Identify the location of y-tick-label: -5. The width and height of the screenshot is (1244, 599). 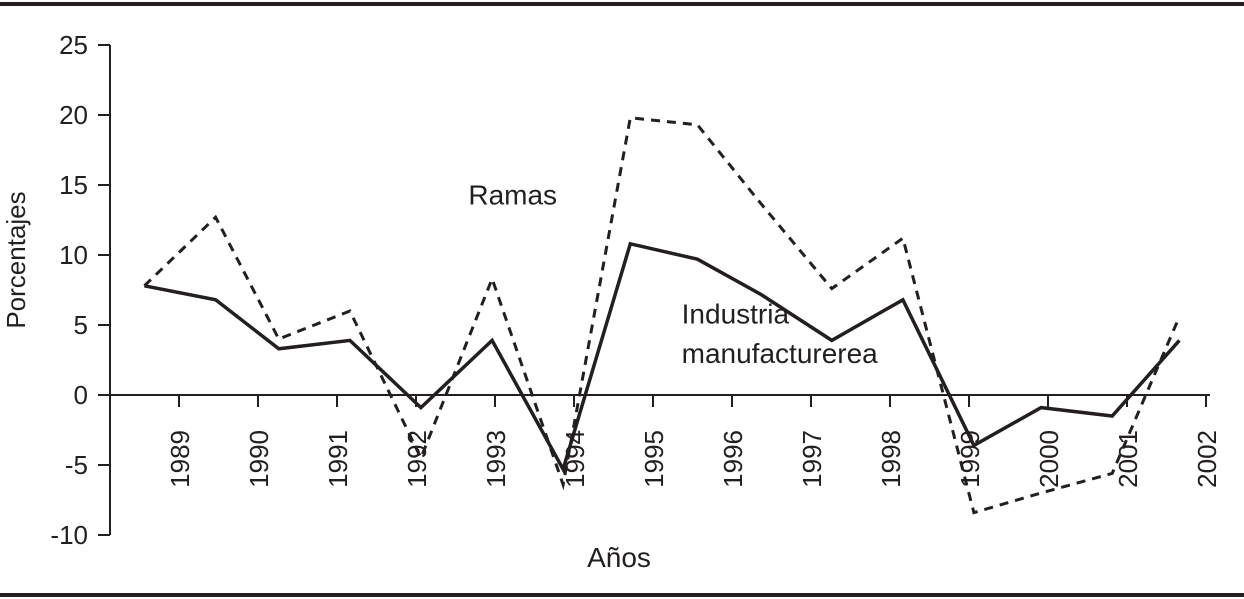
(76, 465).